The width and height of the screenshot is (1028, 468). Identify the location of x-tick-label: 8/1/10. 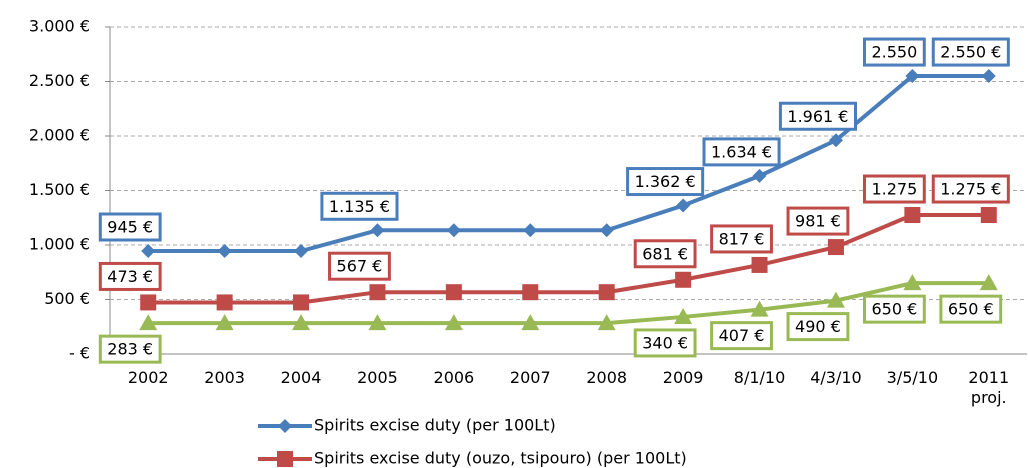
(759, 377).